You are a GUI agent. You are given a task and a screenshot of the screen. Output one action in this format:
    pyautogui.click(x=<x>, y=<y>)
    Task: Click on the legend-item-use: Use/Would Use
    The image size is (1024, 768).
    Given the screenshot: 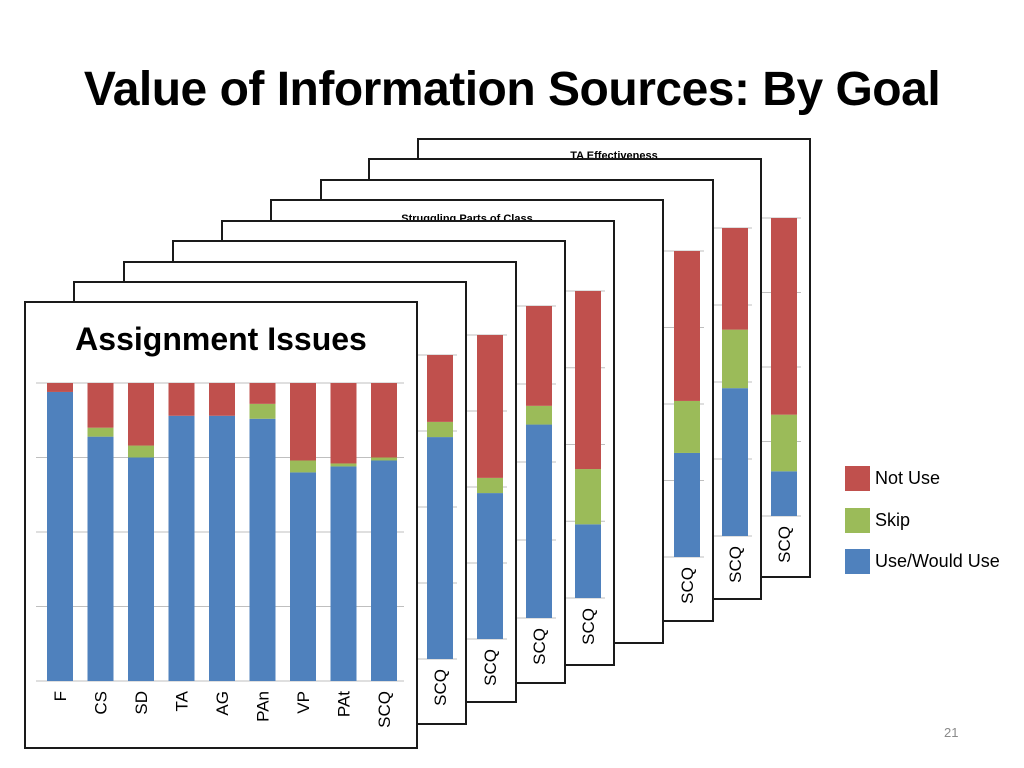 What is the action you would take?
    pyautogui.click(x=934, y=562)
    